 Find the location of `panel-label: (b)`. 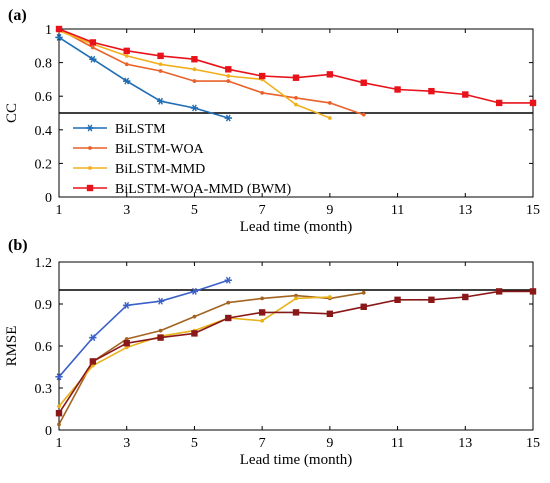

panel-label: (b) is located at coordinates (18, 245).